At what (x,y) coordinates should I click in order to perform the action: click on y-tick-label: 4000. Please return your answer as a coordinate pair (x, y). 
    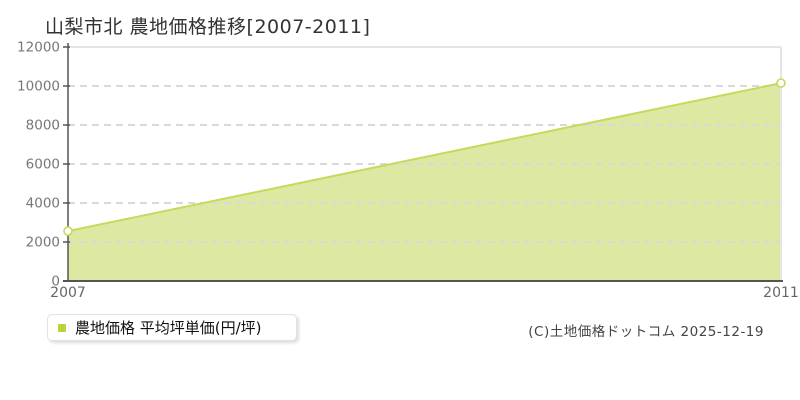
    Looking at the image, I should click on (43, 204).